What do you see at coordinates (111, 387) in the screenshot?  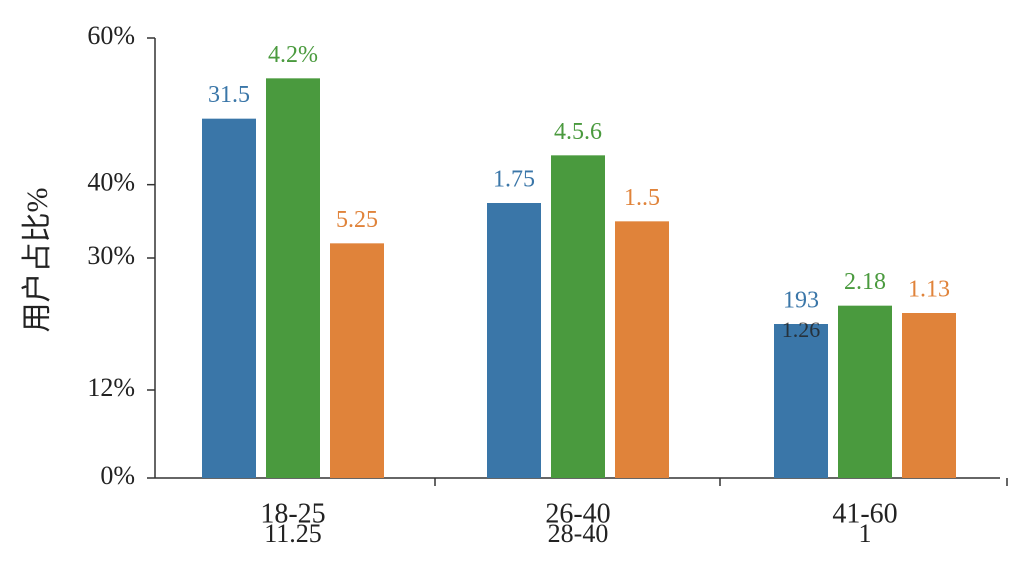 I see `y-tick-label: 12%` at bounding box center [111, 387].